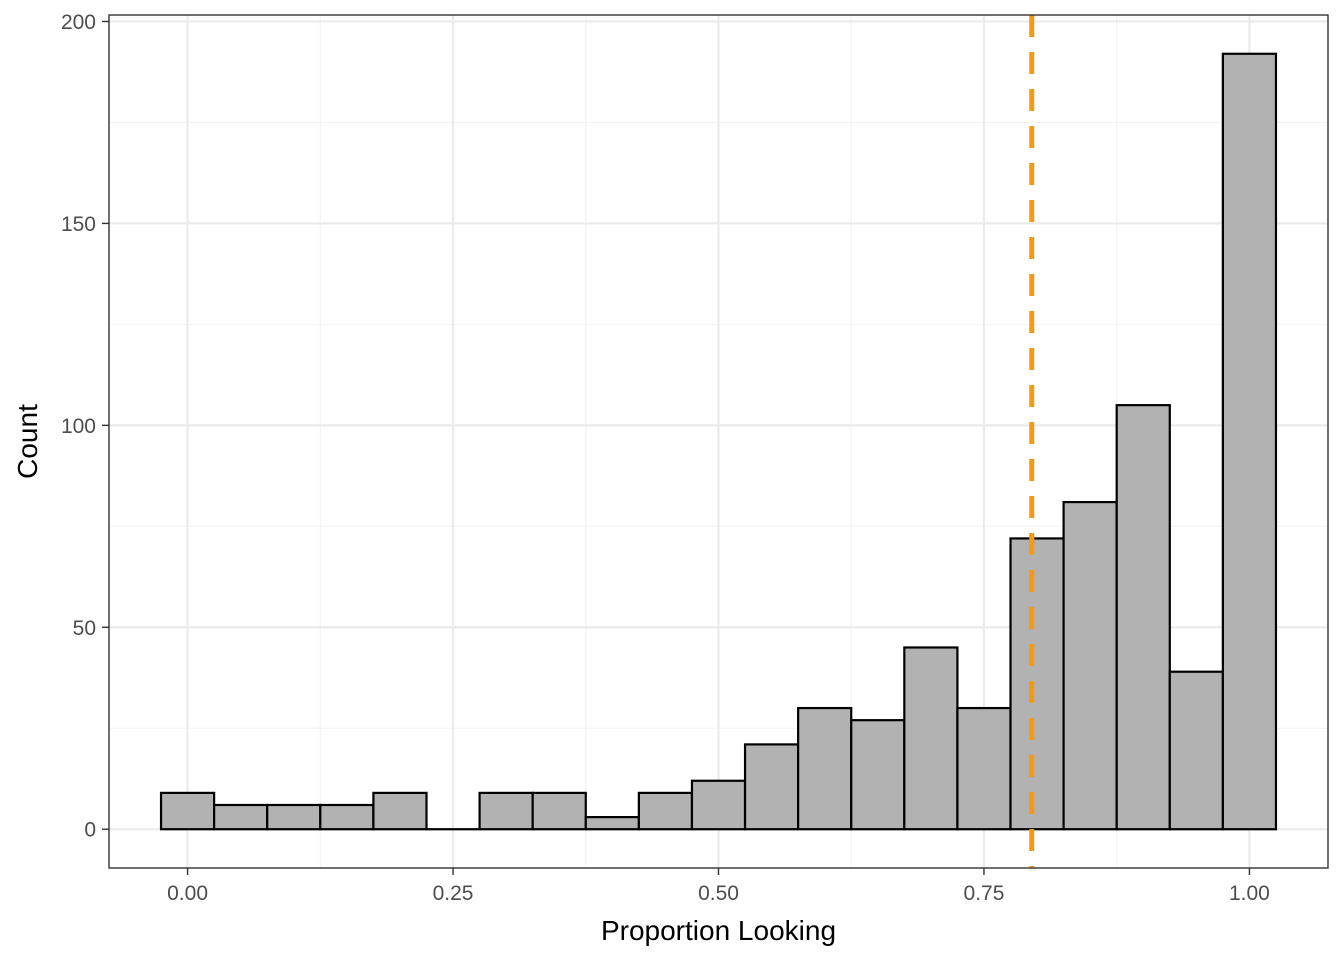  What do you see at coordinates (984, 893) in the screenshot?
I see `x-tick-label: 0.75` at bounding box center [984, 893].